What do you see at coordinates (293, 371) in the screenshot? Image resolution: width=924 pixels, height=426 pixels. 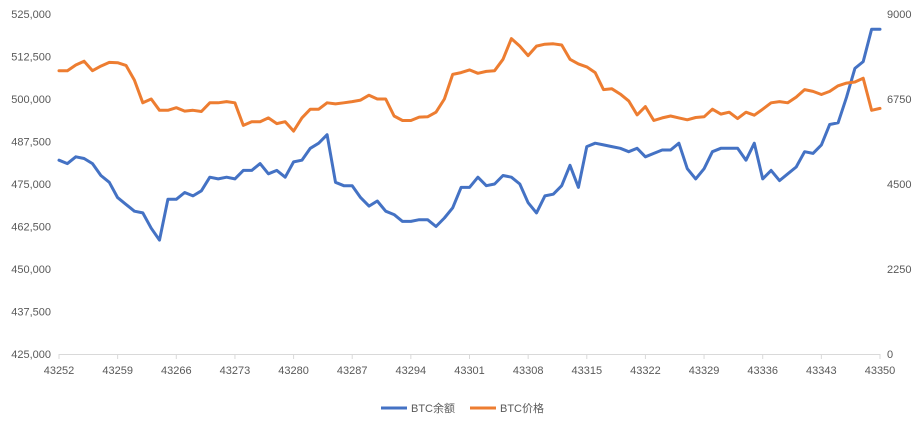 I see `x-tick-label: 43280` at bounding box center [293, 371].